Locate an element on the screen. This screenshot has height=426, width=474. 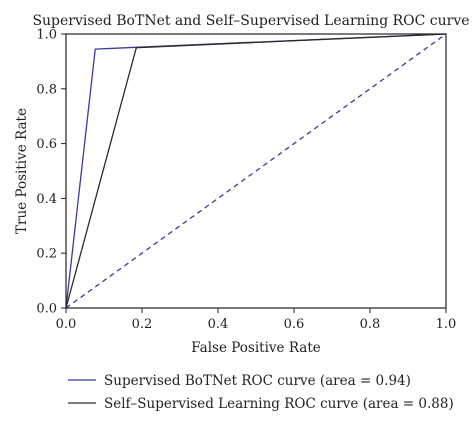
y-axis: 0.0 0.2 0.4 0.6 0.8 1.0 is located at coordinates (51, 172).